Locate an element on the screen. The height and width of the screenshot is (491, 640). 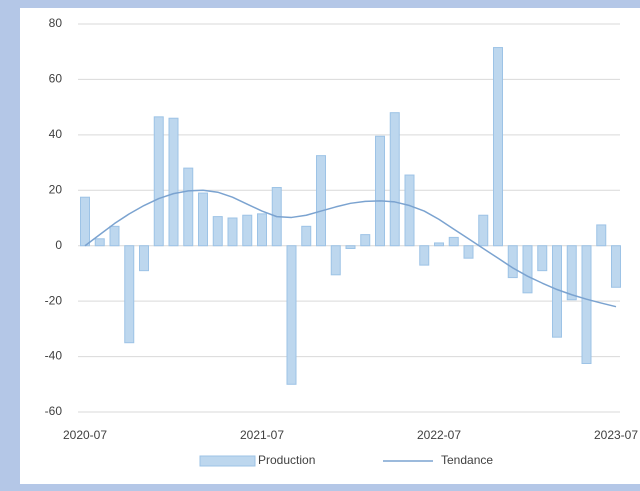
y-tick-label: 20 is located at coordinates (56, 189).